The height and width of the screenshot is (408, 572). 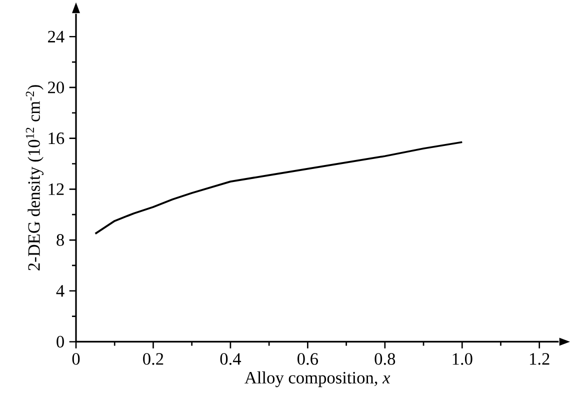 I want to click on y-tick-label: 8, so click(x=60, y=240).